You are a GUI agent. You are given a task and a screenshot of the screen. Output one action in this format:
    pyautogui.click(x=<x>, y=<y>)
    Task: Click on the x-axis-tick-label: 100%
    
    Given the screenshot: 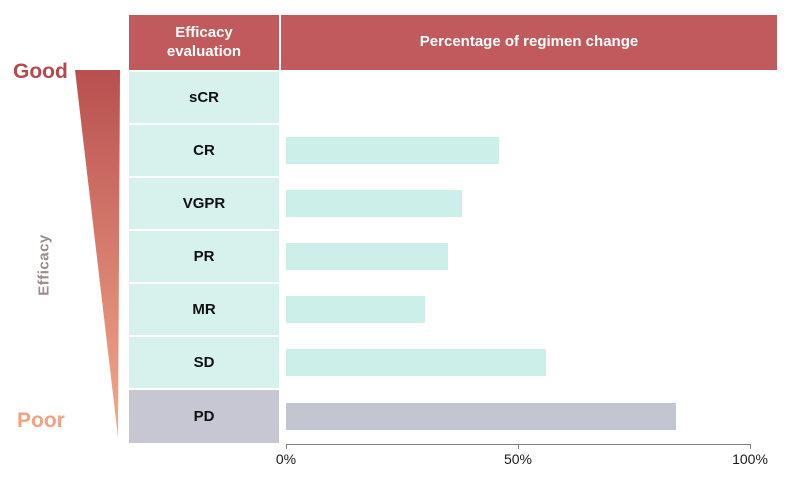 What is the action you would take?
    pyautogui.click(x=750, y=459)
    